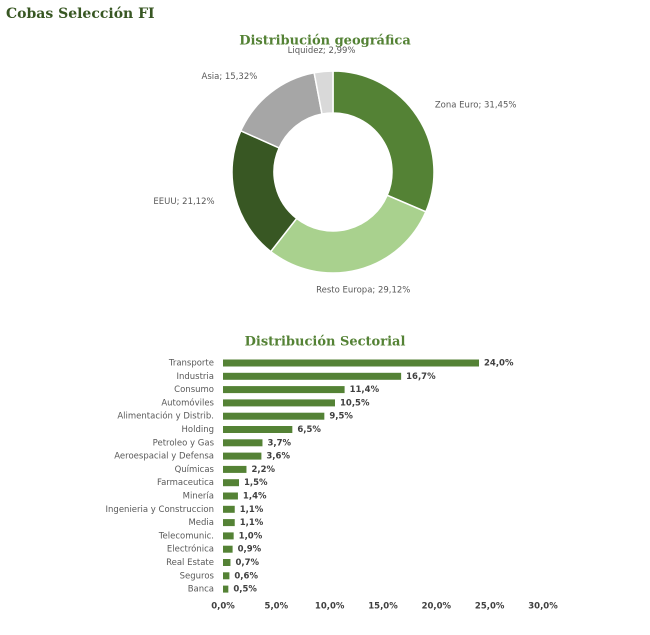 This screenshot has height=635, width=650. I want to click on y-tick-label: Químicas, so click(195, 470).